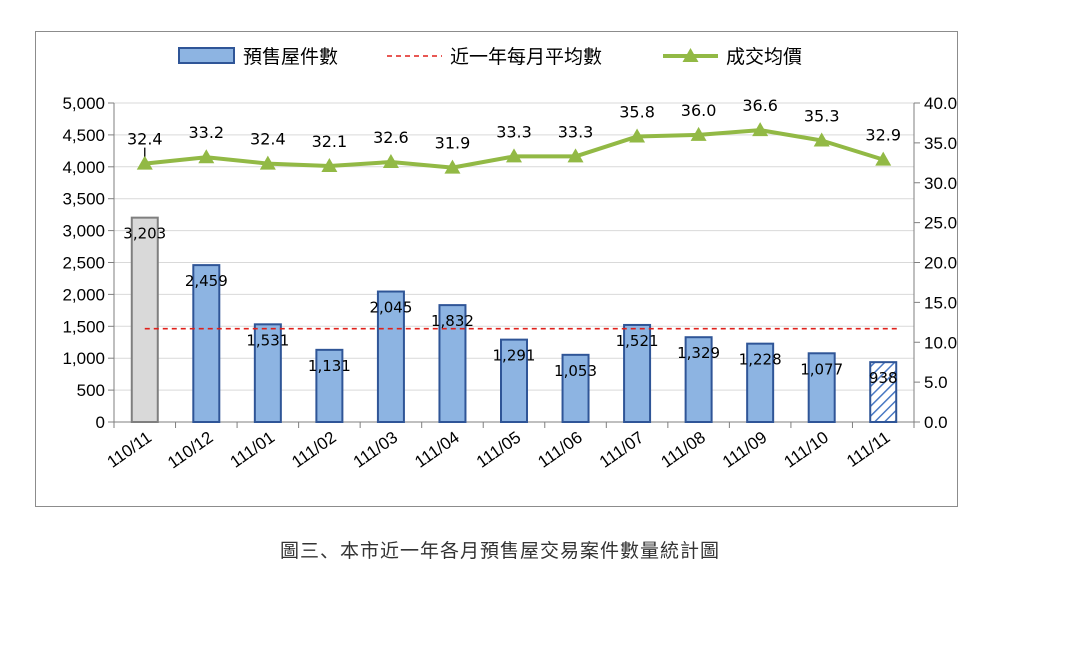 This screenshot has width=1080, height=647. Describe the element at coordinates (883, 135) in the screenshot. I see `price-data-label: 32.9` at that location.